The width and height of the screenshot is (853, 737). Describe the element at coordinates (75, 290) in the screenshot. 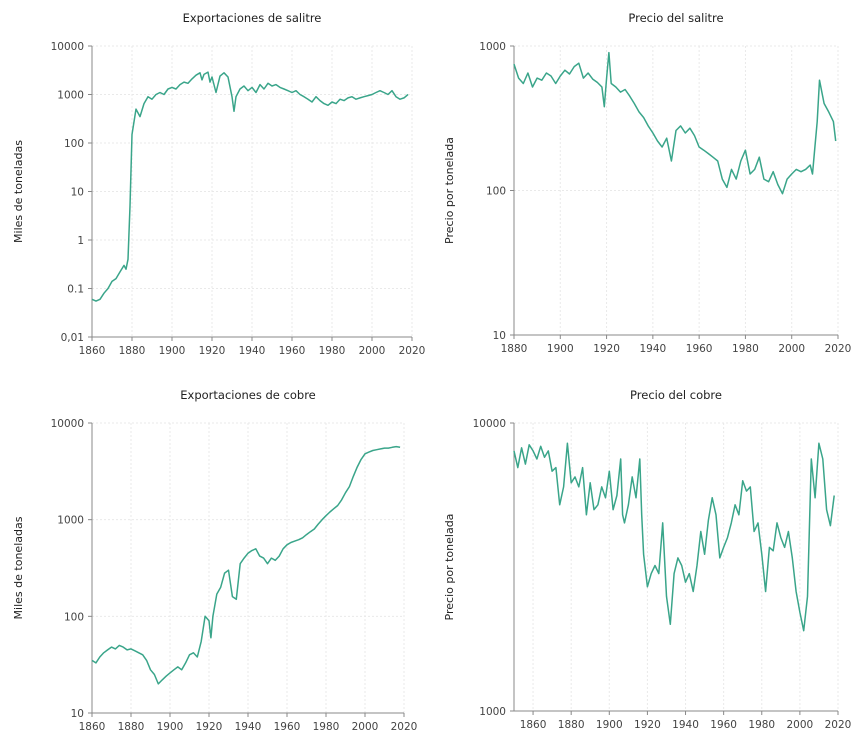

I see `y-tick-label: 0.1` at that location.